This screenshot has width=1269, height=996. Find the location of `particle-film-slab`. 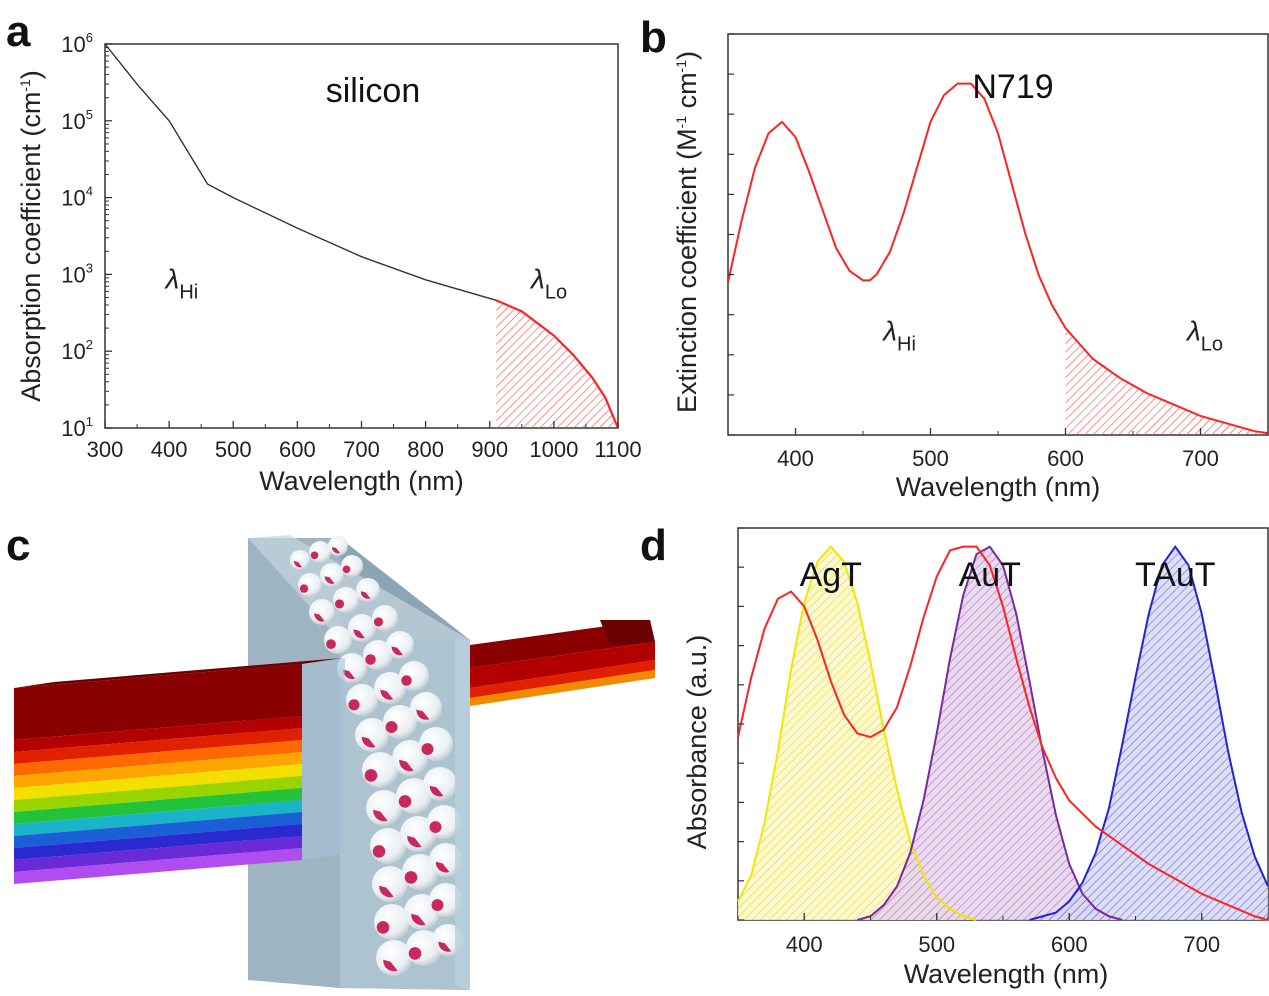

particle-film-slab is located at coordinates (359, 762).